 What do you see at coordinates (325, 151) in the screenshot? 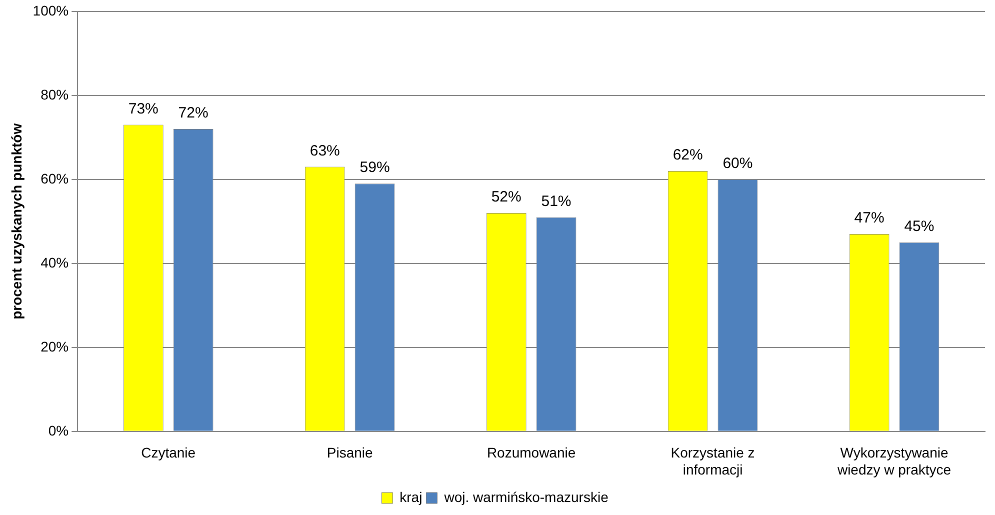
I see `data-label: 63%` at bounding box center [325, 151].